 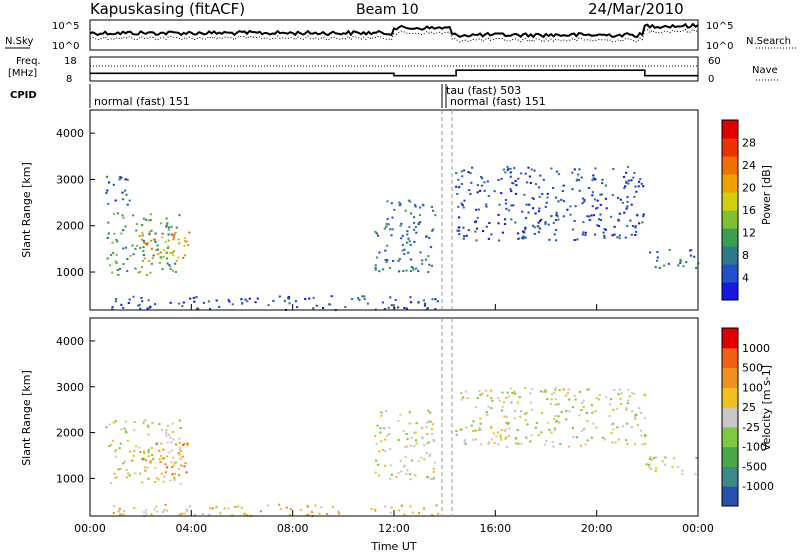 I want to click on power-ylabel: Slant Range [km], so click(x=26, y=210).